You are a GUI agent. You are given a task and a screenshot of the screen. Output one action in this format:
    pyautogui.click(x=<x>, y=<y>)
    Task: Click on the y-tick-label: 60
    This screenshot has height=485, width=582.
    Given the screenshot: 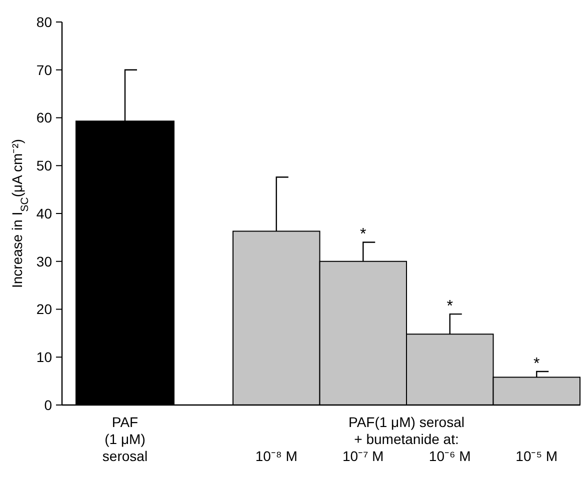 What is the action you would take?
    pyautogui.click(x=44, y=118)
    